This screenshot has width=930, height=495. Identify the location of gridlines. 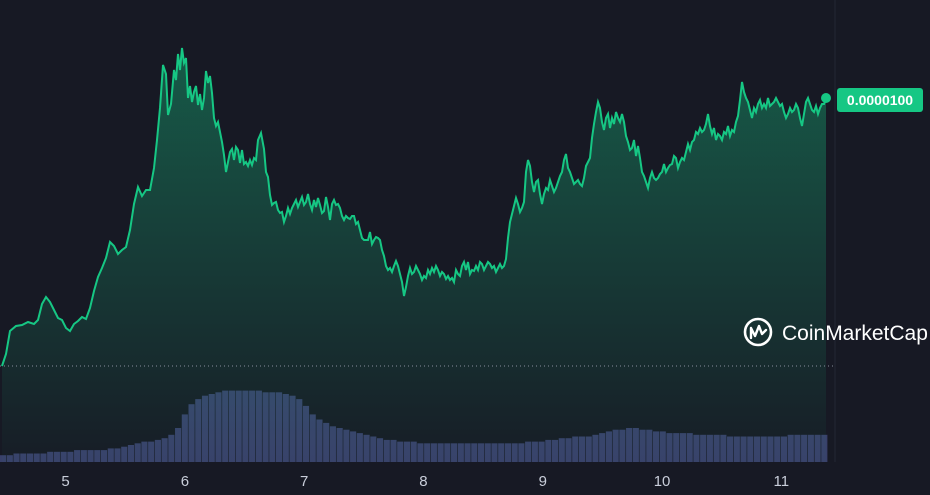
(835, 231).